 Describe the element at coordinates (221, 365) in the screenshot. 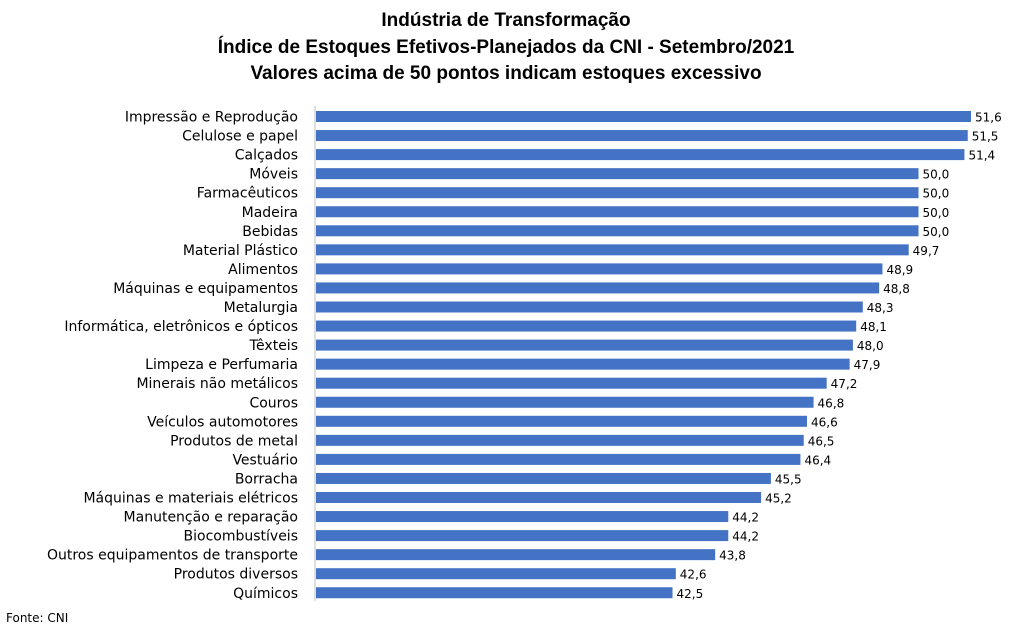

I see `category-label: Limpeza e Perfumaria` at that location.